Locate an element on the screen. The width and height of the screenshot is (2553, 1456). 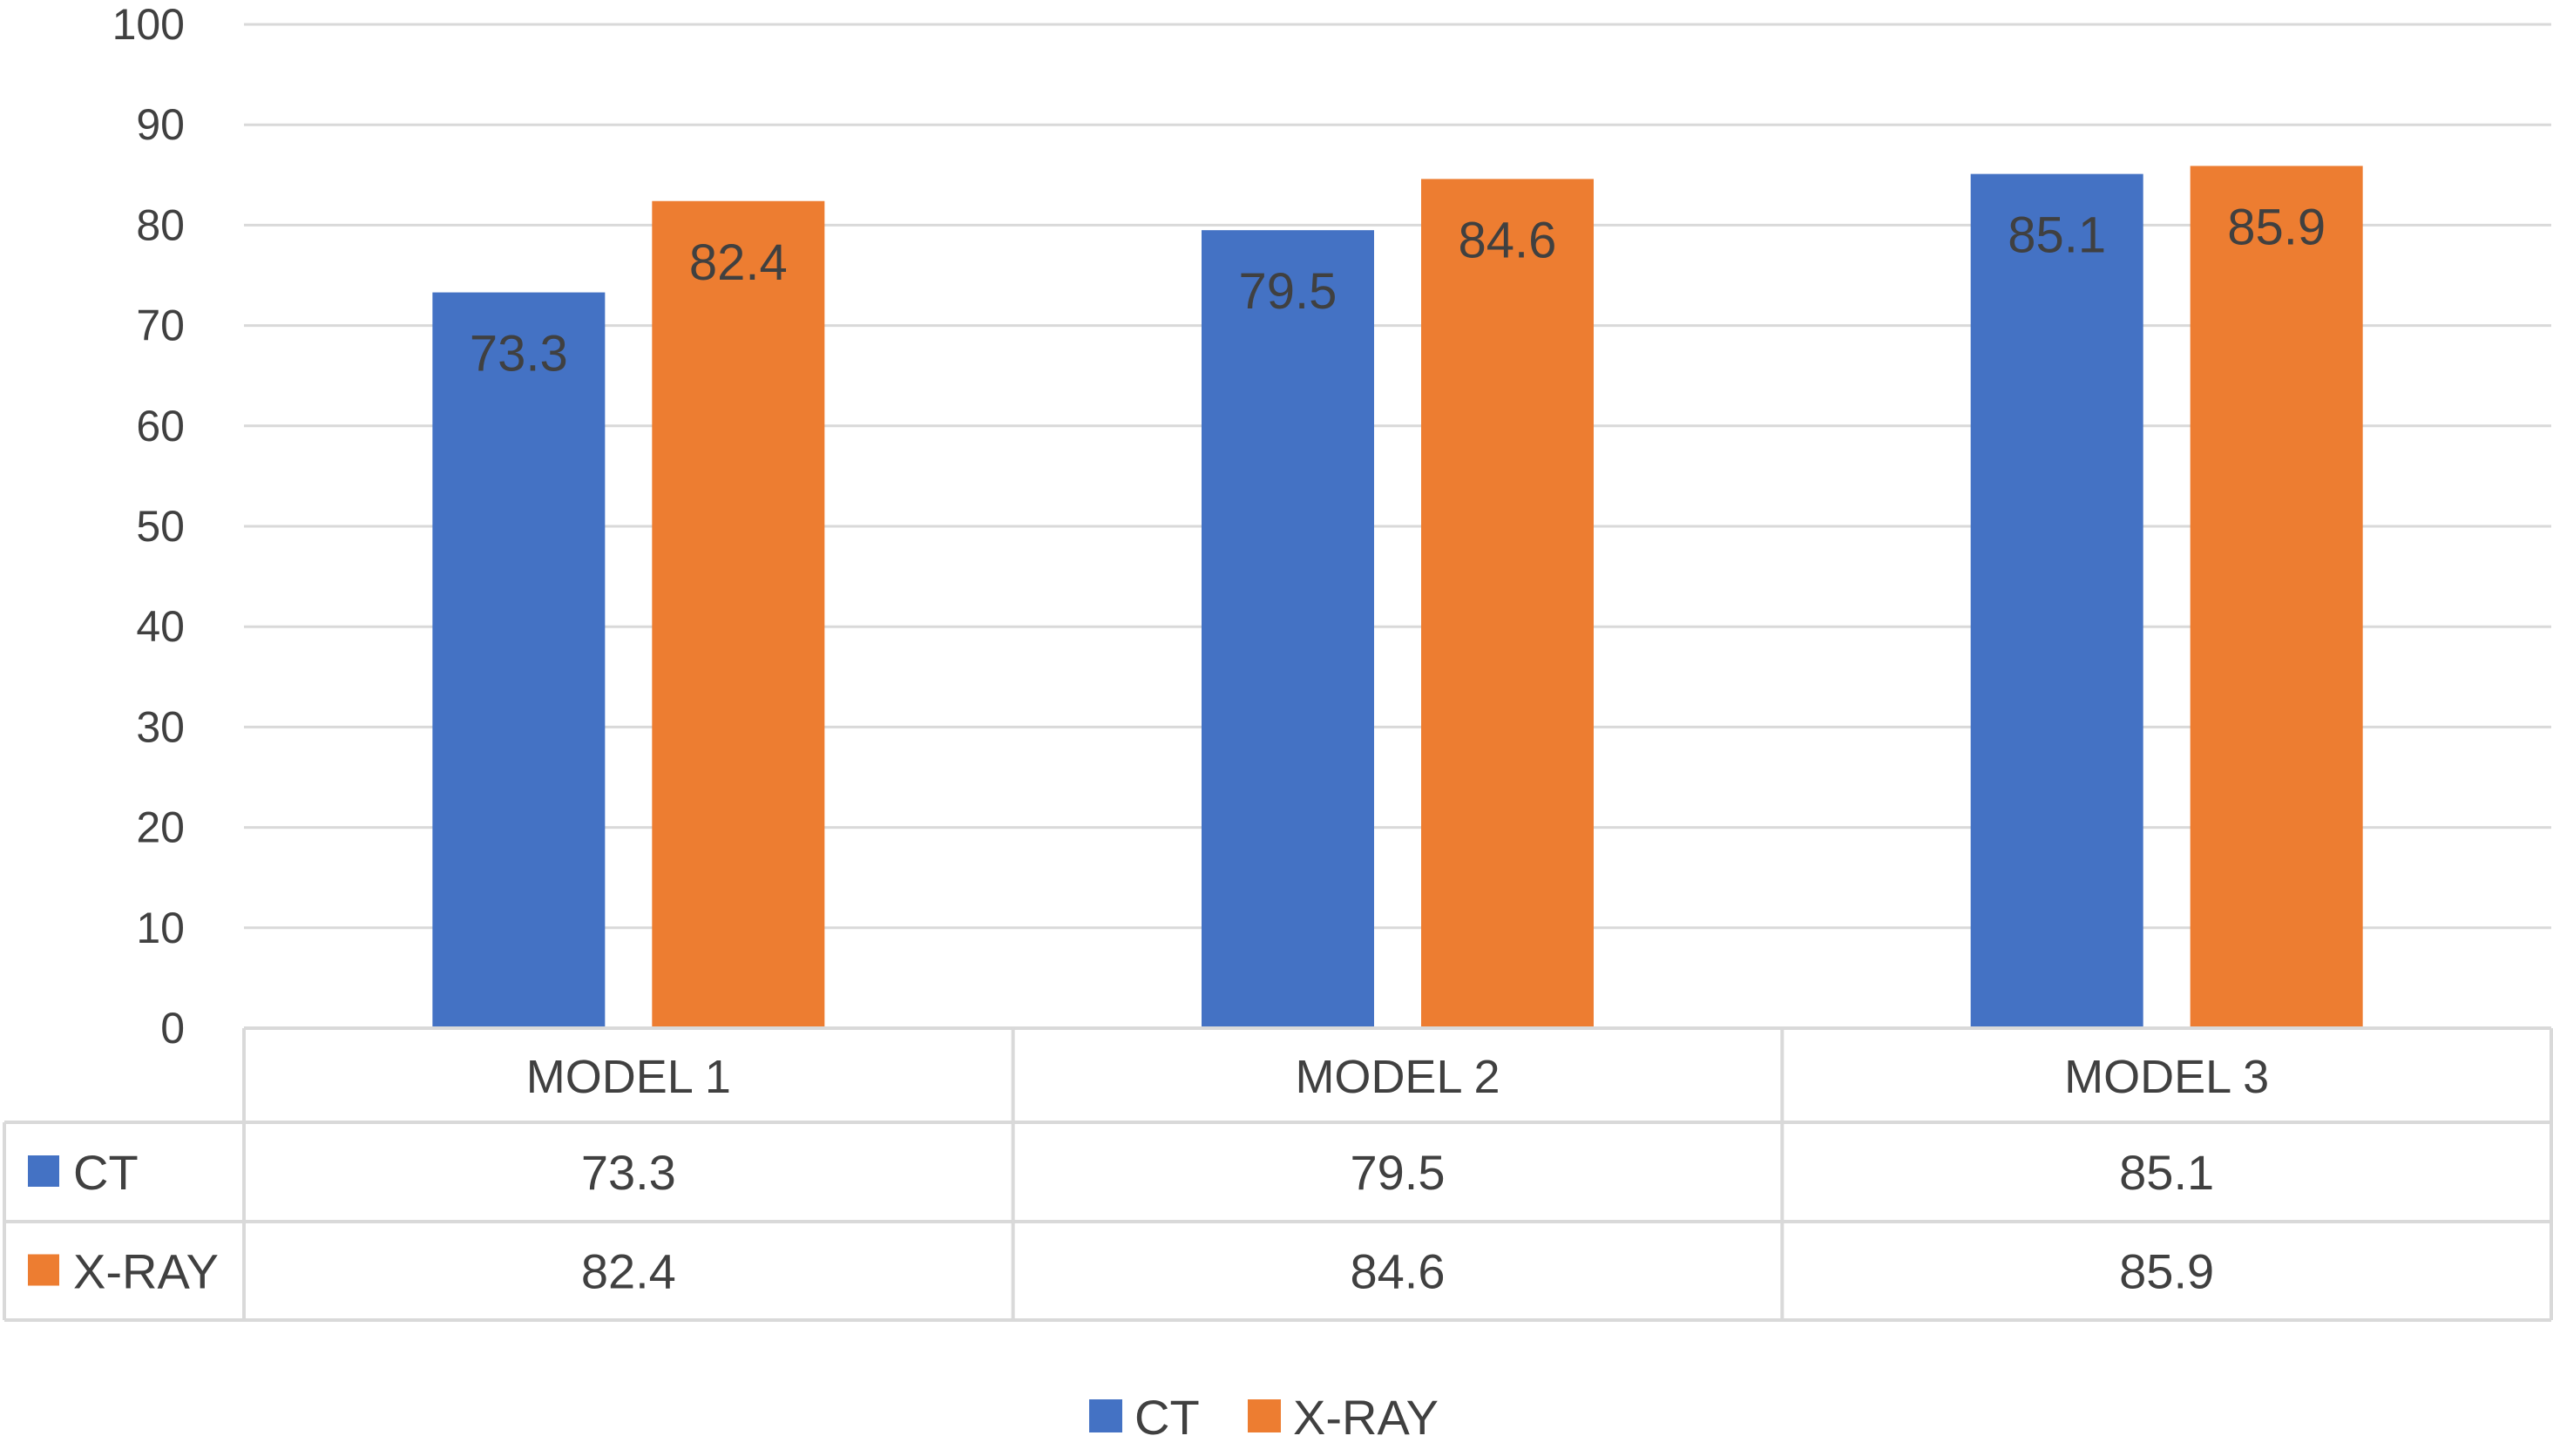
y-tick-label: 0 is located at coordinates (172, 1028).